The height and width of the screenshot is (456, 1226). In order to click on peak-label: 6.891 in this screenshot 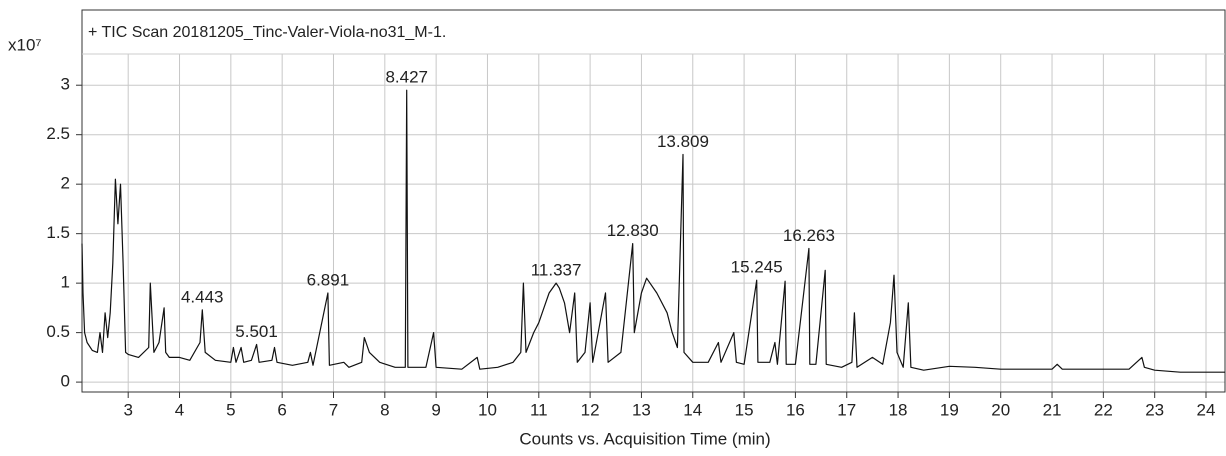, I will do `click(328, 280)`.